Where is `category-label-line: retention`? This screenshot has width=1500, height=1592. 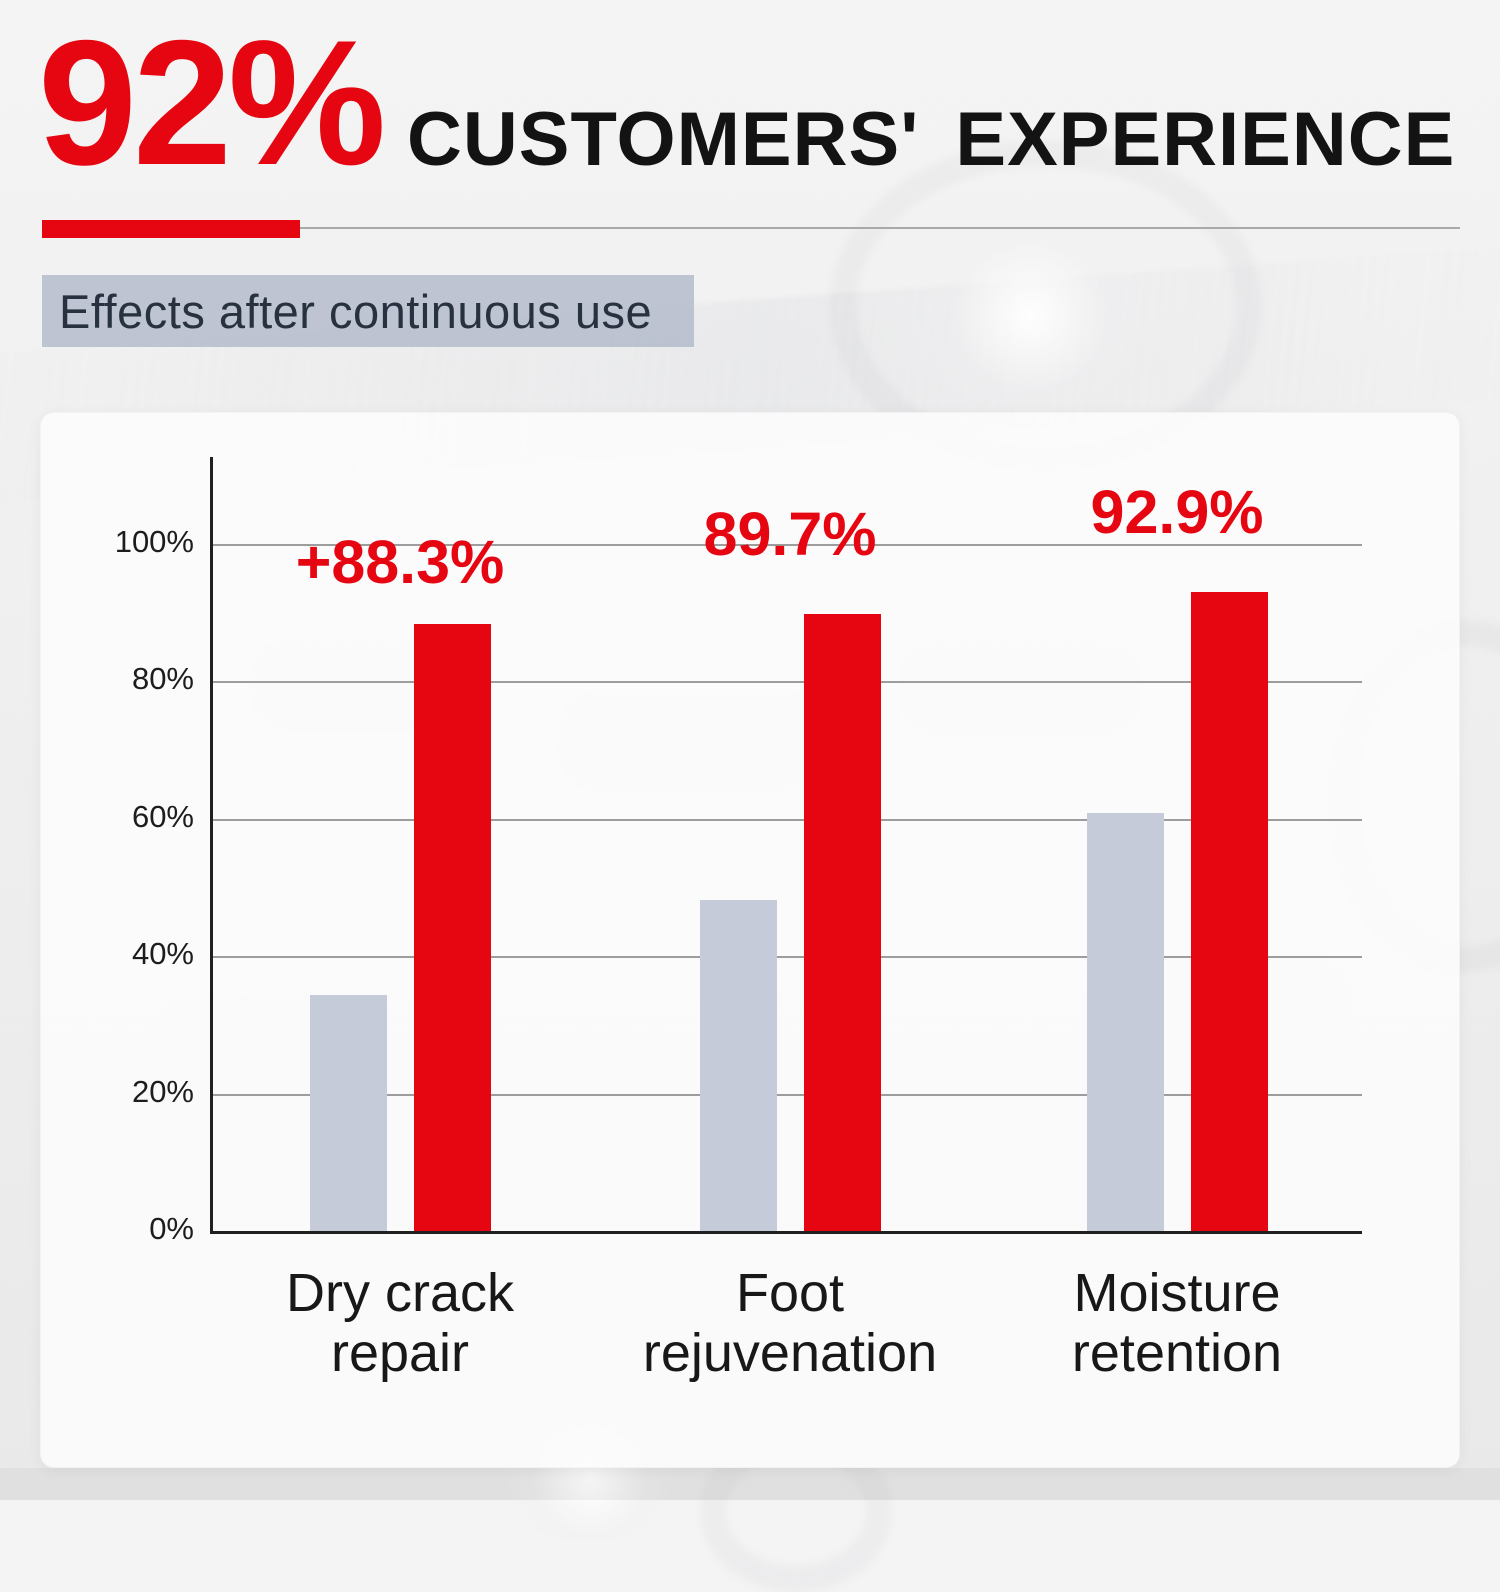 category-label-line: retention is located at coordinates (1177, 1353).